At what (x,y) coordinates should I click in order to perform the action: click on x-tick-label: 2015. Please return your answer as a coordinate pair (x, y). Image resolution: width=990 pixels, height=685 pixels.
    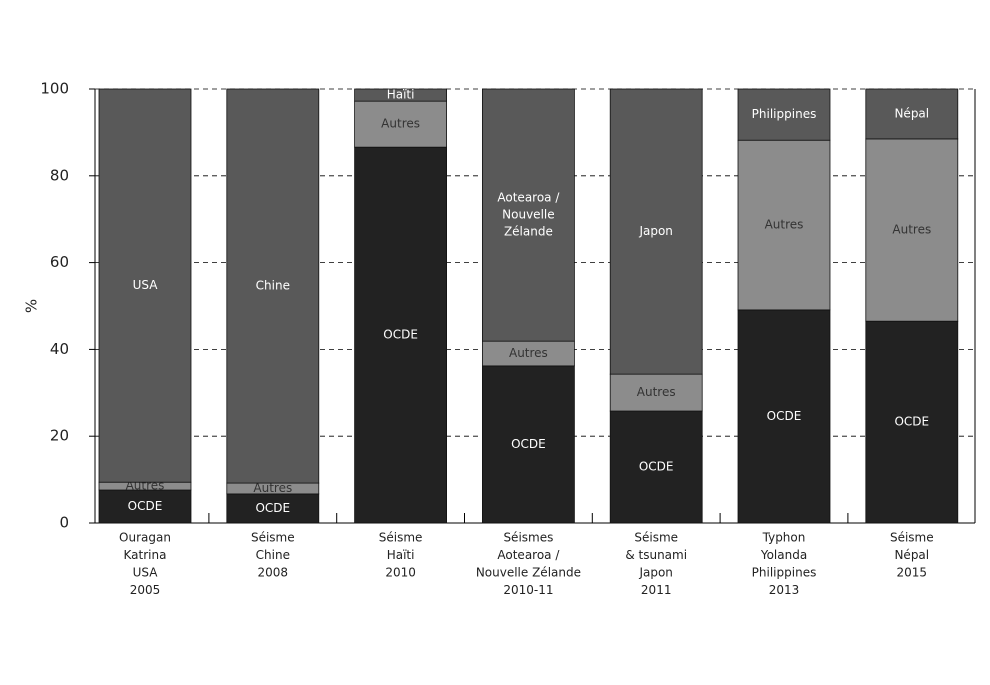
    Looking at the image, I should click on (912, 573).